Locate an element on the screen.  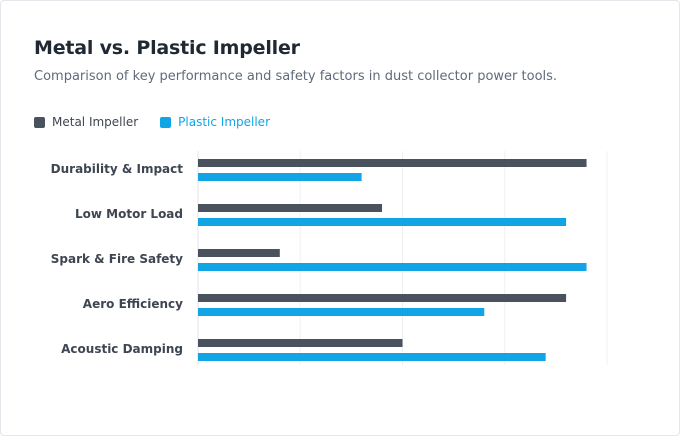
legend-item-metal: Metal Impeller is located at coordinates (86, 122).